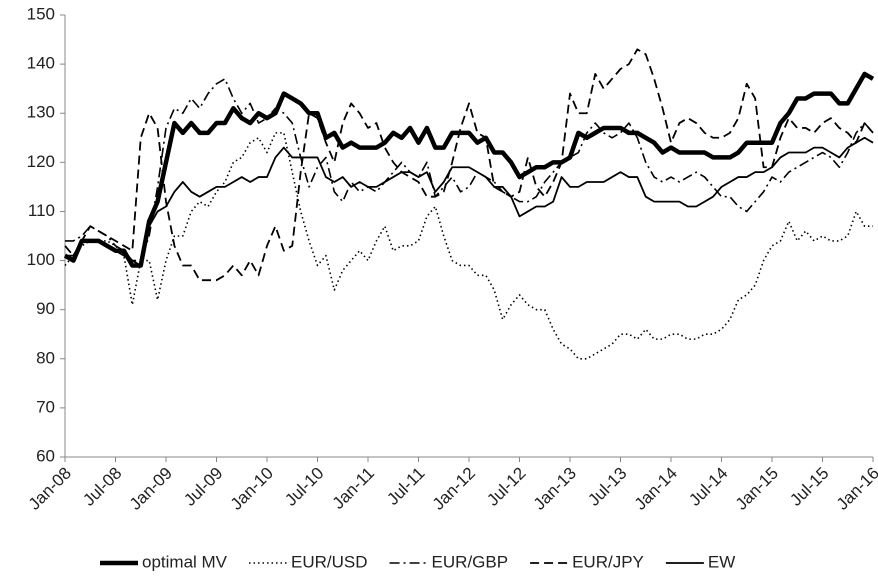 This screenshot has height=579, width=878. What do you see at coordinates (353, 488) in the screenshot?
I see `x-tick-label: Jan-11` at bounding box center [353, 488].